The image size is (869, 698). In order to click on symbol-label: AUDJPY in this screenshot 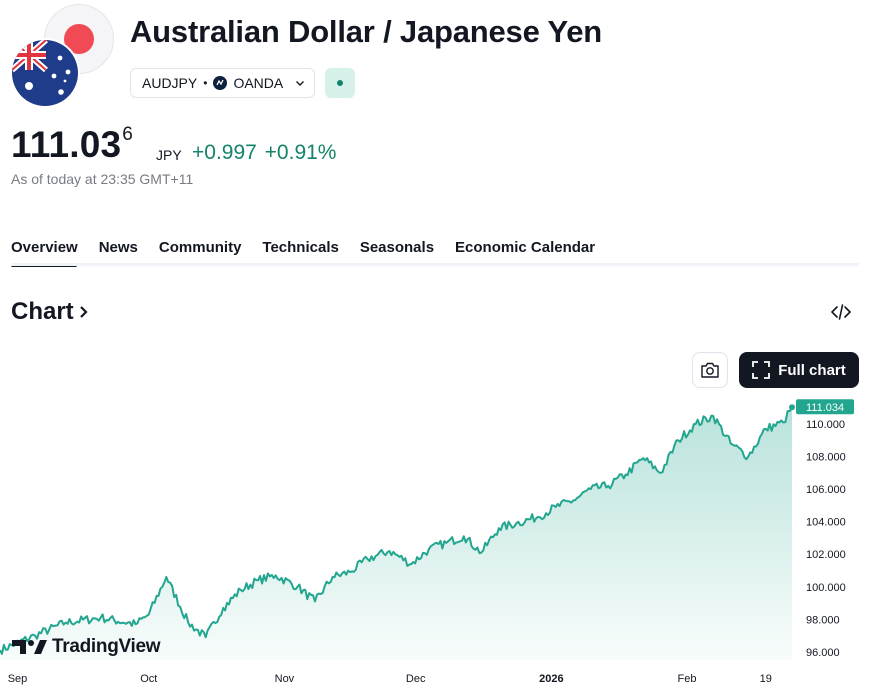, I will do `click(170, 83)`.